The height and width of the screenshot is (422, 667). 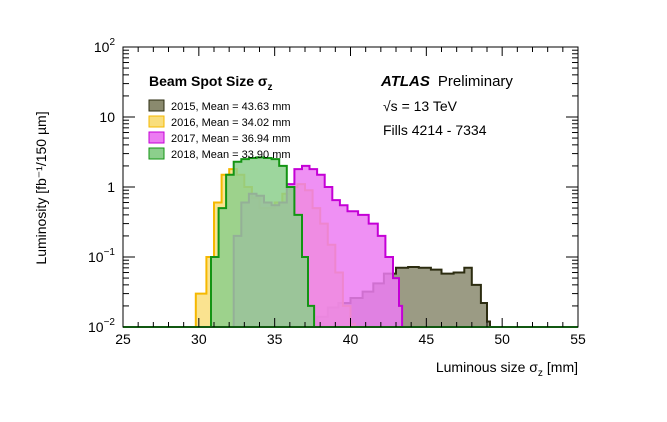 What do you see at coordinates (199, 339) in the screenshot?
I see `x-tick-label: 30` at bounding box center [199, 339].